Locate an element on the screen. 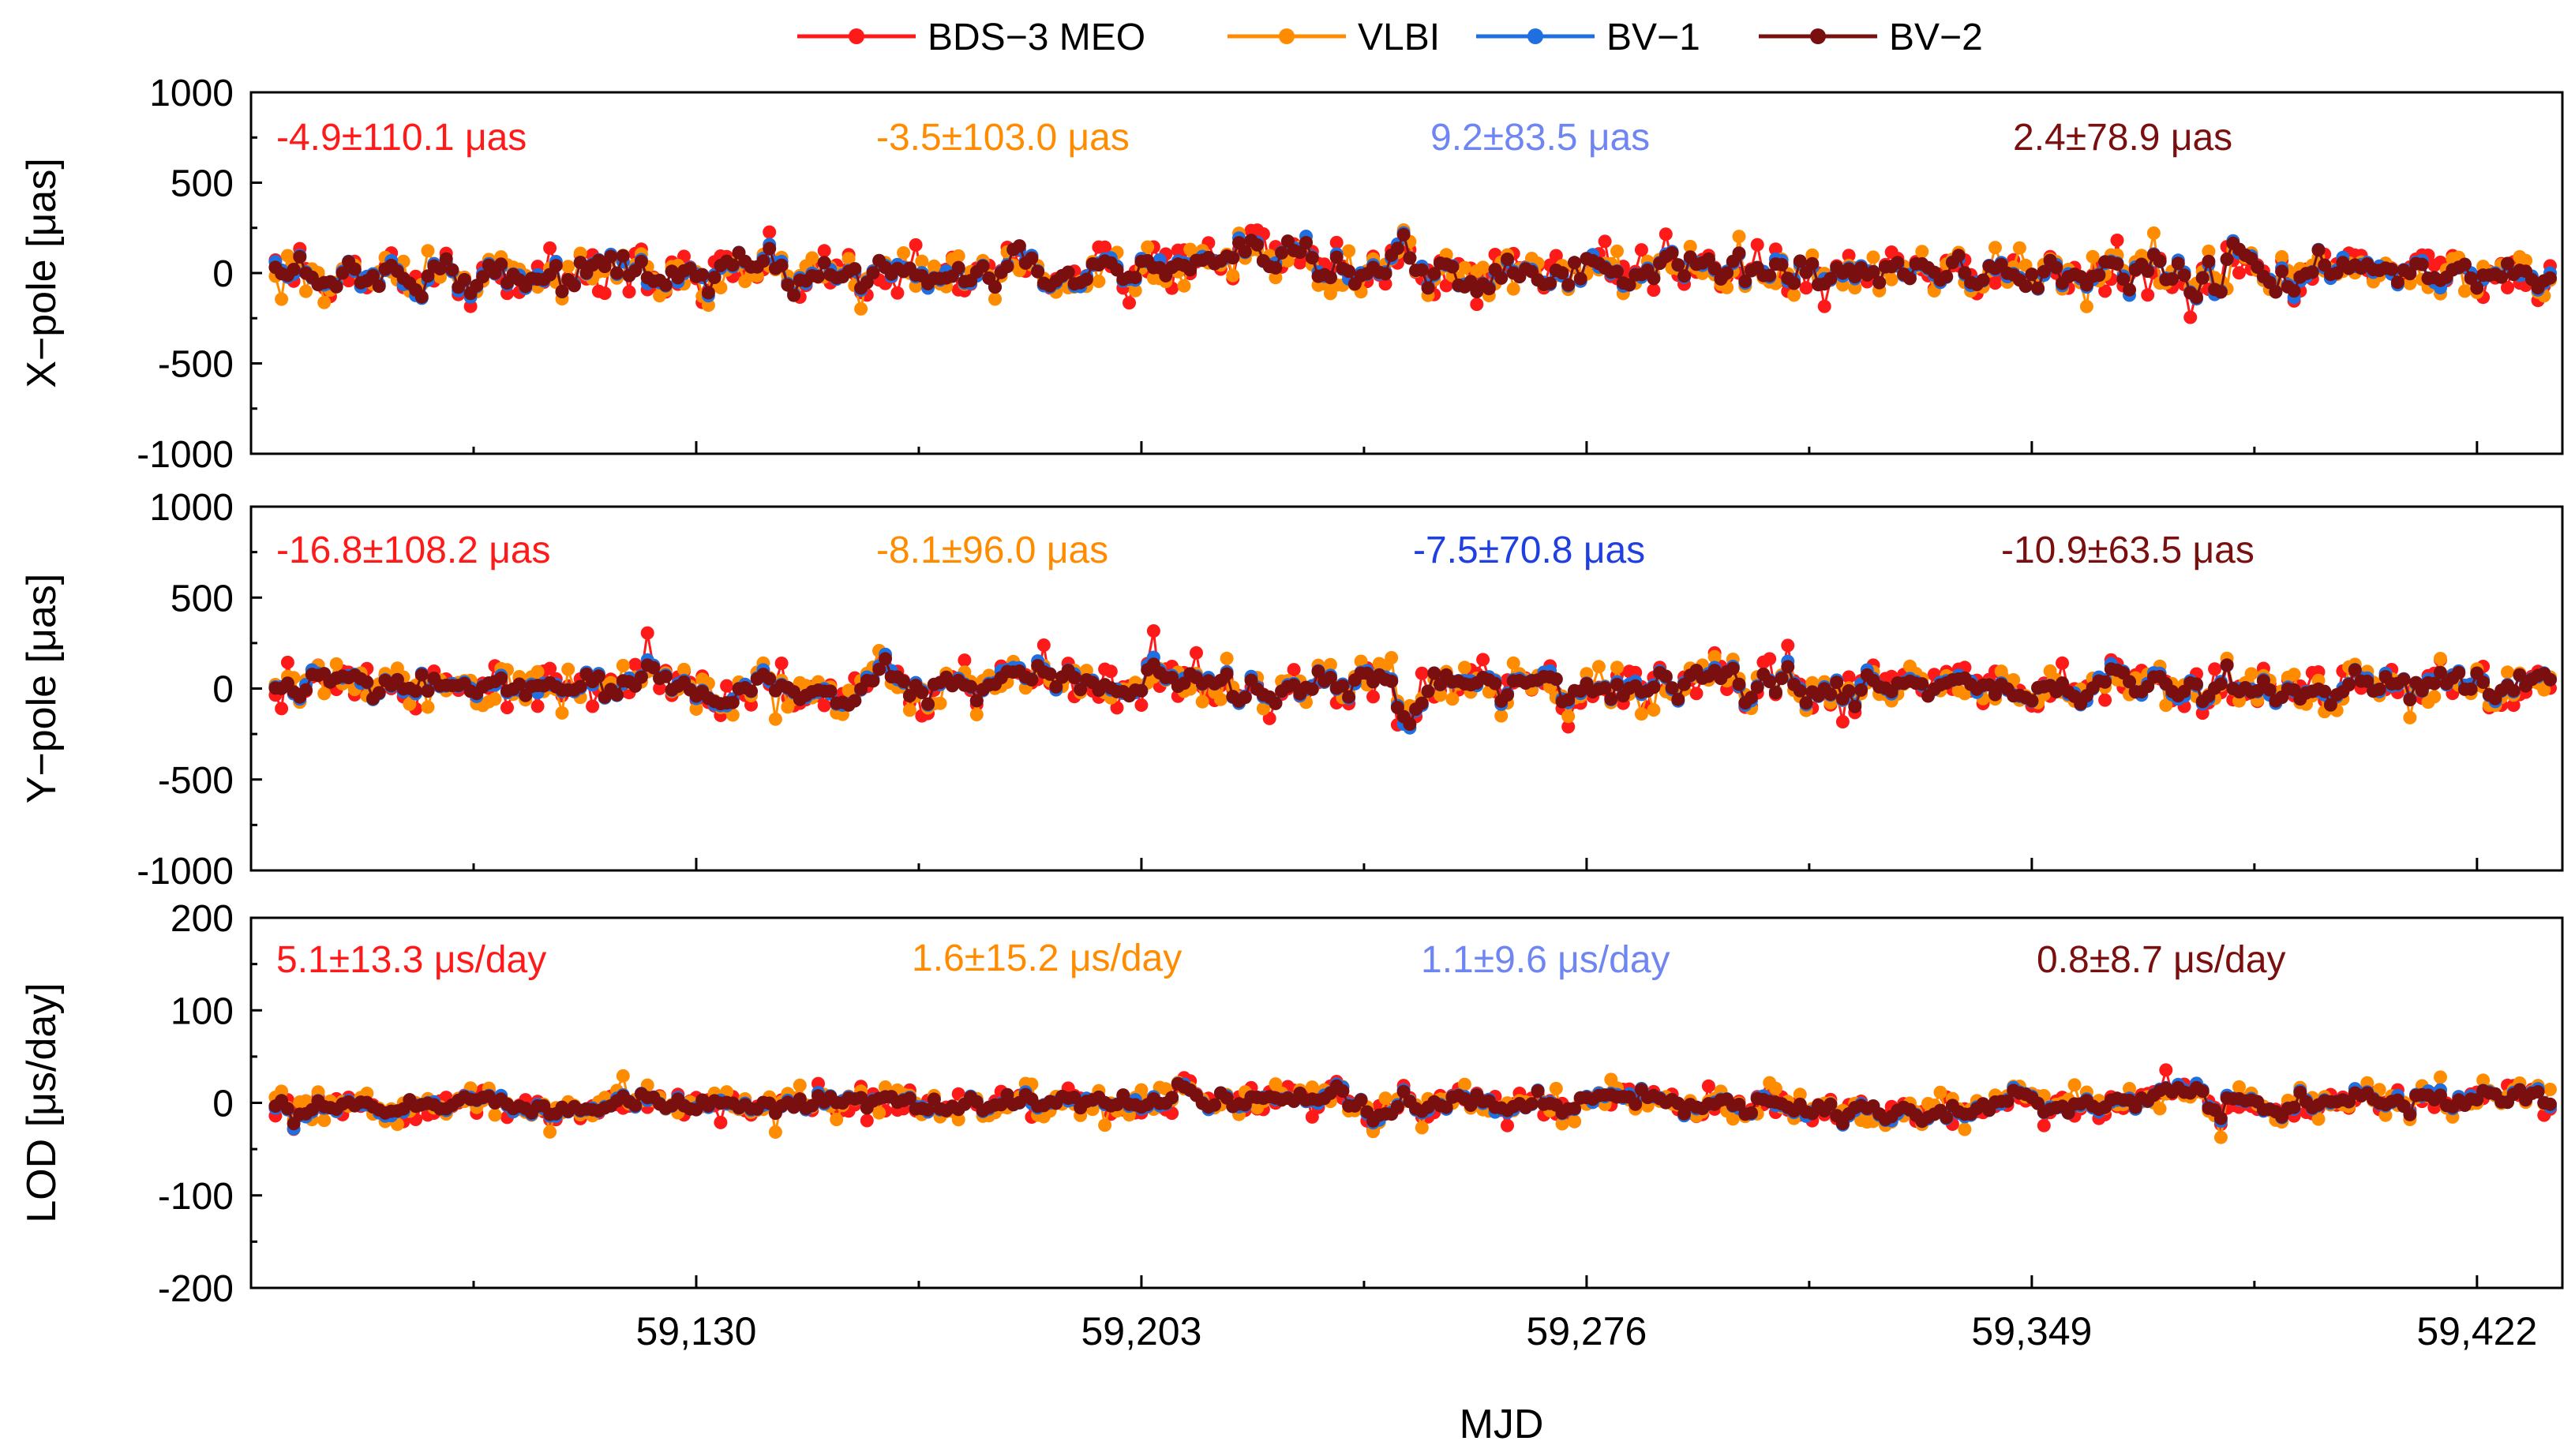  stat-bv2-lod: 0.8±8.7 μs/day is located at coordinates (2161, 960).